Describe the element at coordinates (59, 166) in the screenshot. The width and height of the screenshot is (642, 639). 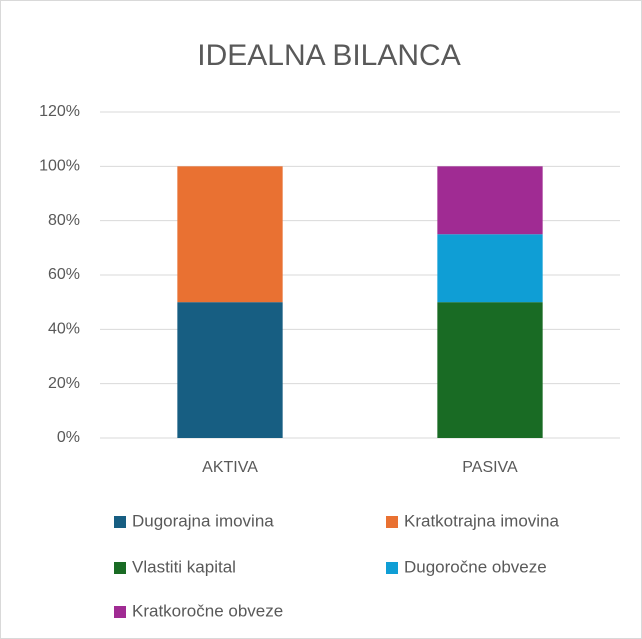
I see `y-tick-label: 100%` at that location.